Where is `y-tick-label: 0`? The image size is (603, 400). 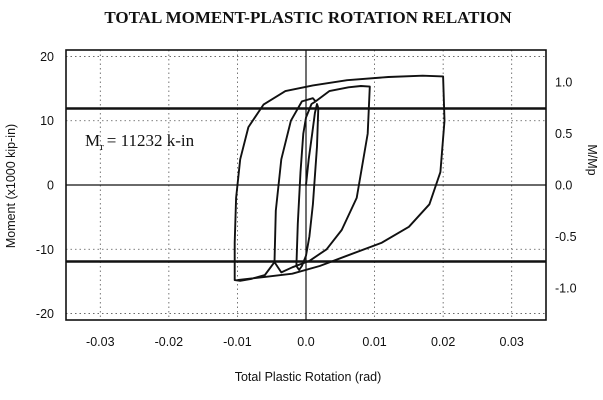
y-tick-label: 0 is located at coordinates (50, 186).